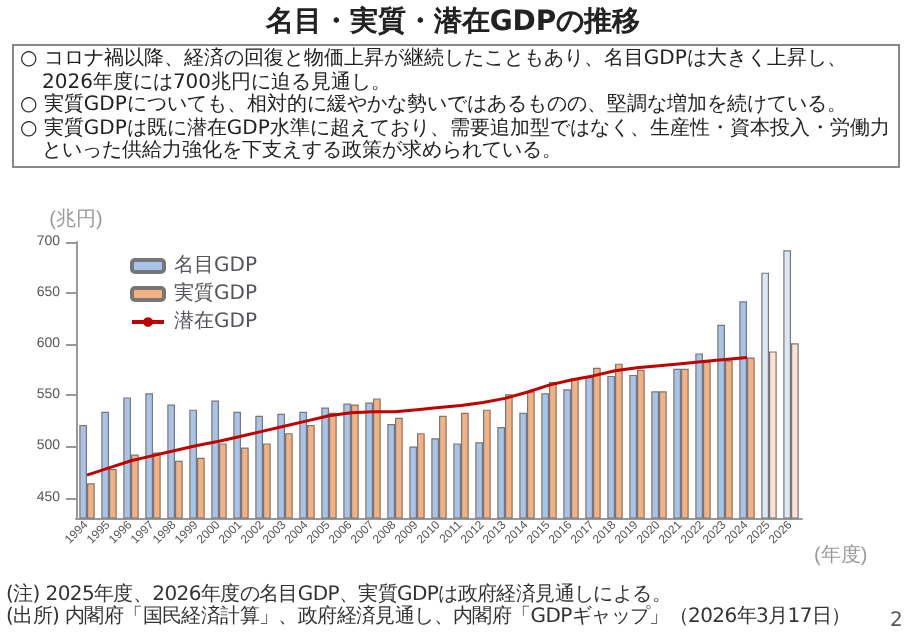 The height and width of the screenshot is (640, 906). What do you see at coordinates (340, 595) in the screenshot?
I see `text: (注) 2025年度、2026年度の名目GDP、実質GDPは政府経済見通しによる。` at bounding box center [340, 595].